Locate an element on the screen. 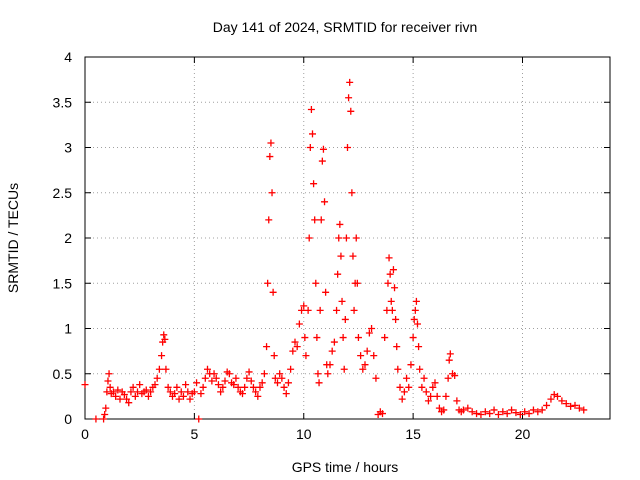  x-tick-label: 5 is located at coordinates (194, 434).